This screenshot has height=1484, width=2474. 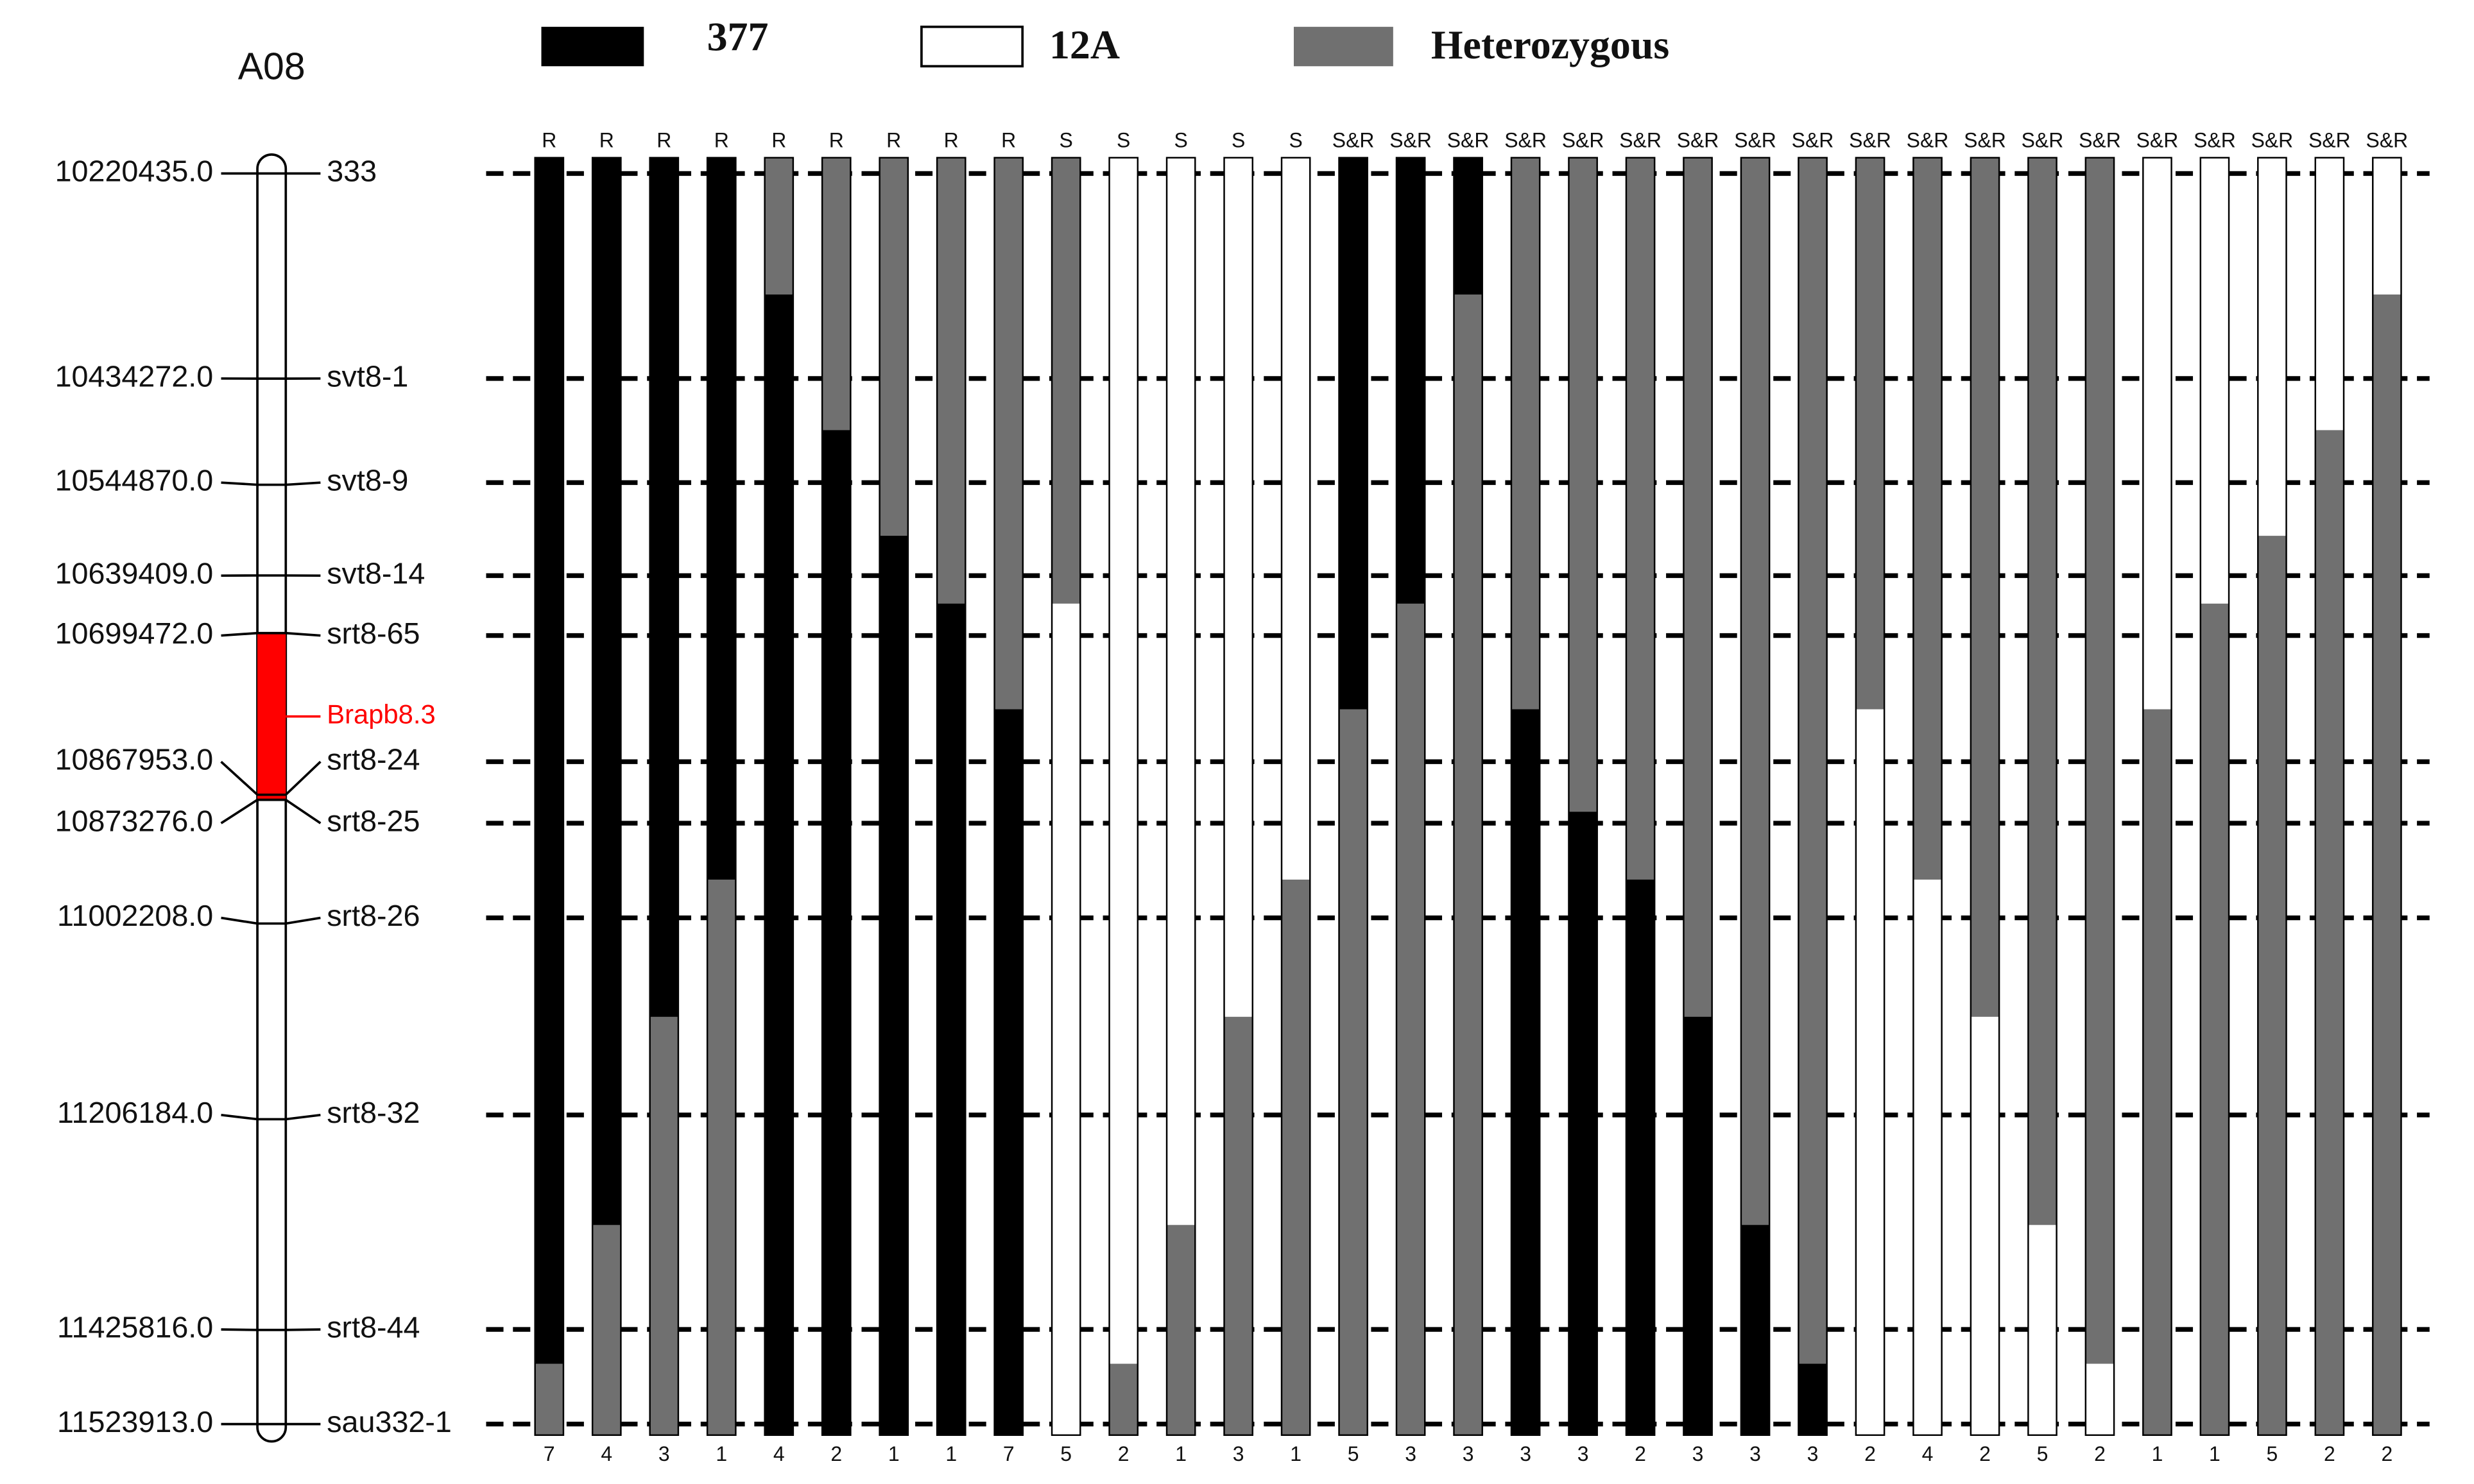 I want to click on marker-position: 11002208.0, so click(x=135, y=916).